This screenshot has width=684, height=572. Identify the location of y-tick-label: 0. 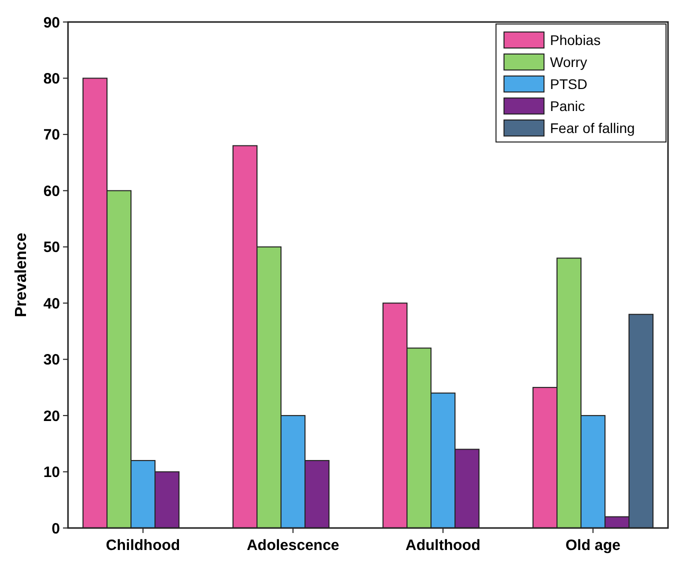
(56, 529).